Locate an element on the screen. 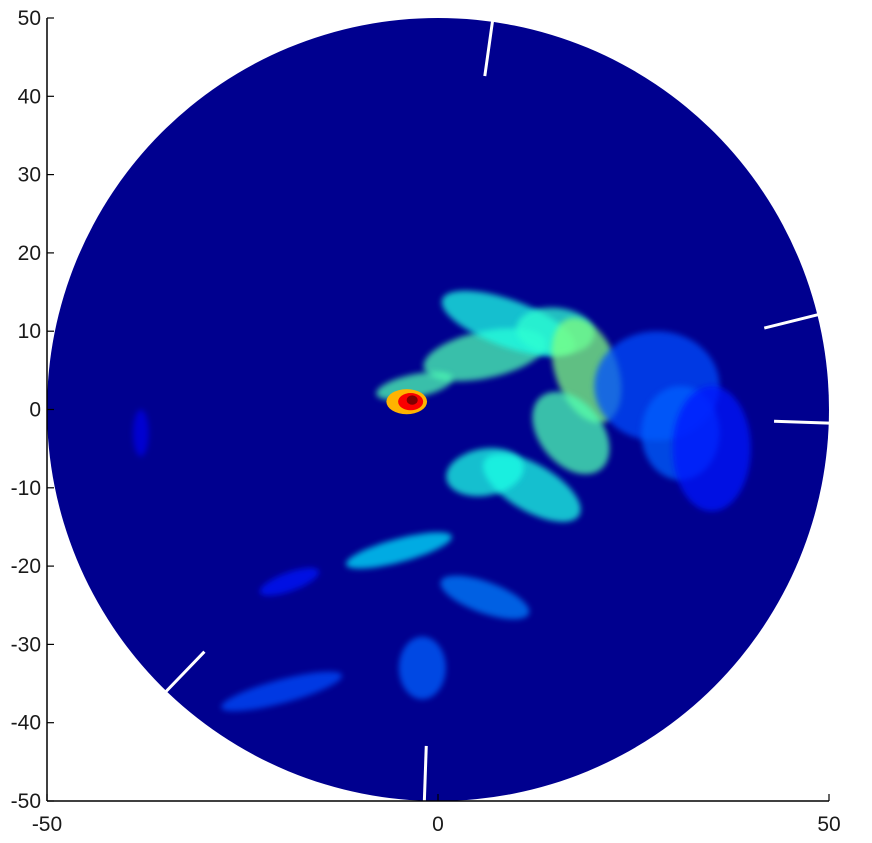 Image resolution: width=872 pixels, height=843 pixels. x-tick-label: 0 is located at coordinates (438, 824).